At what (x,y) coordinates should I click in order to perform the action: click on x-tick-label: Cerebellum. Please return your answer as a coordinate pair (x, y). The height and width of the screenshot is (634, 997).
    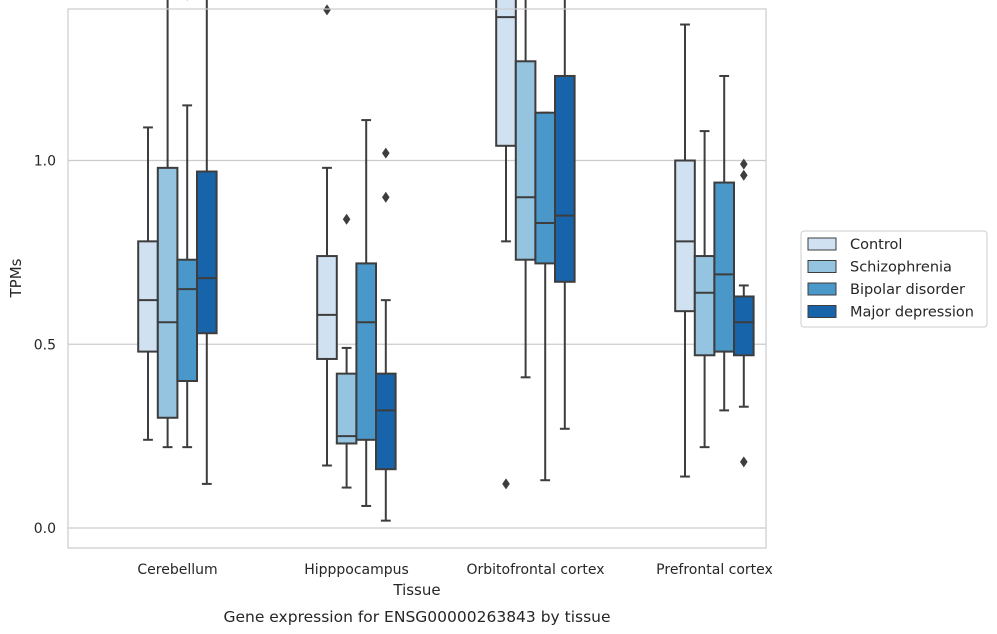
    Looking at the image, I should click on (177, 570).